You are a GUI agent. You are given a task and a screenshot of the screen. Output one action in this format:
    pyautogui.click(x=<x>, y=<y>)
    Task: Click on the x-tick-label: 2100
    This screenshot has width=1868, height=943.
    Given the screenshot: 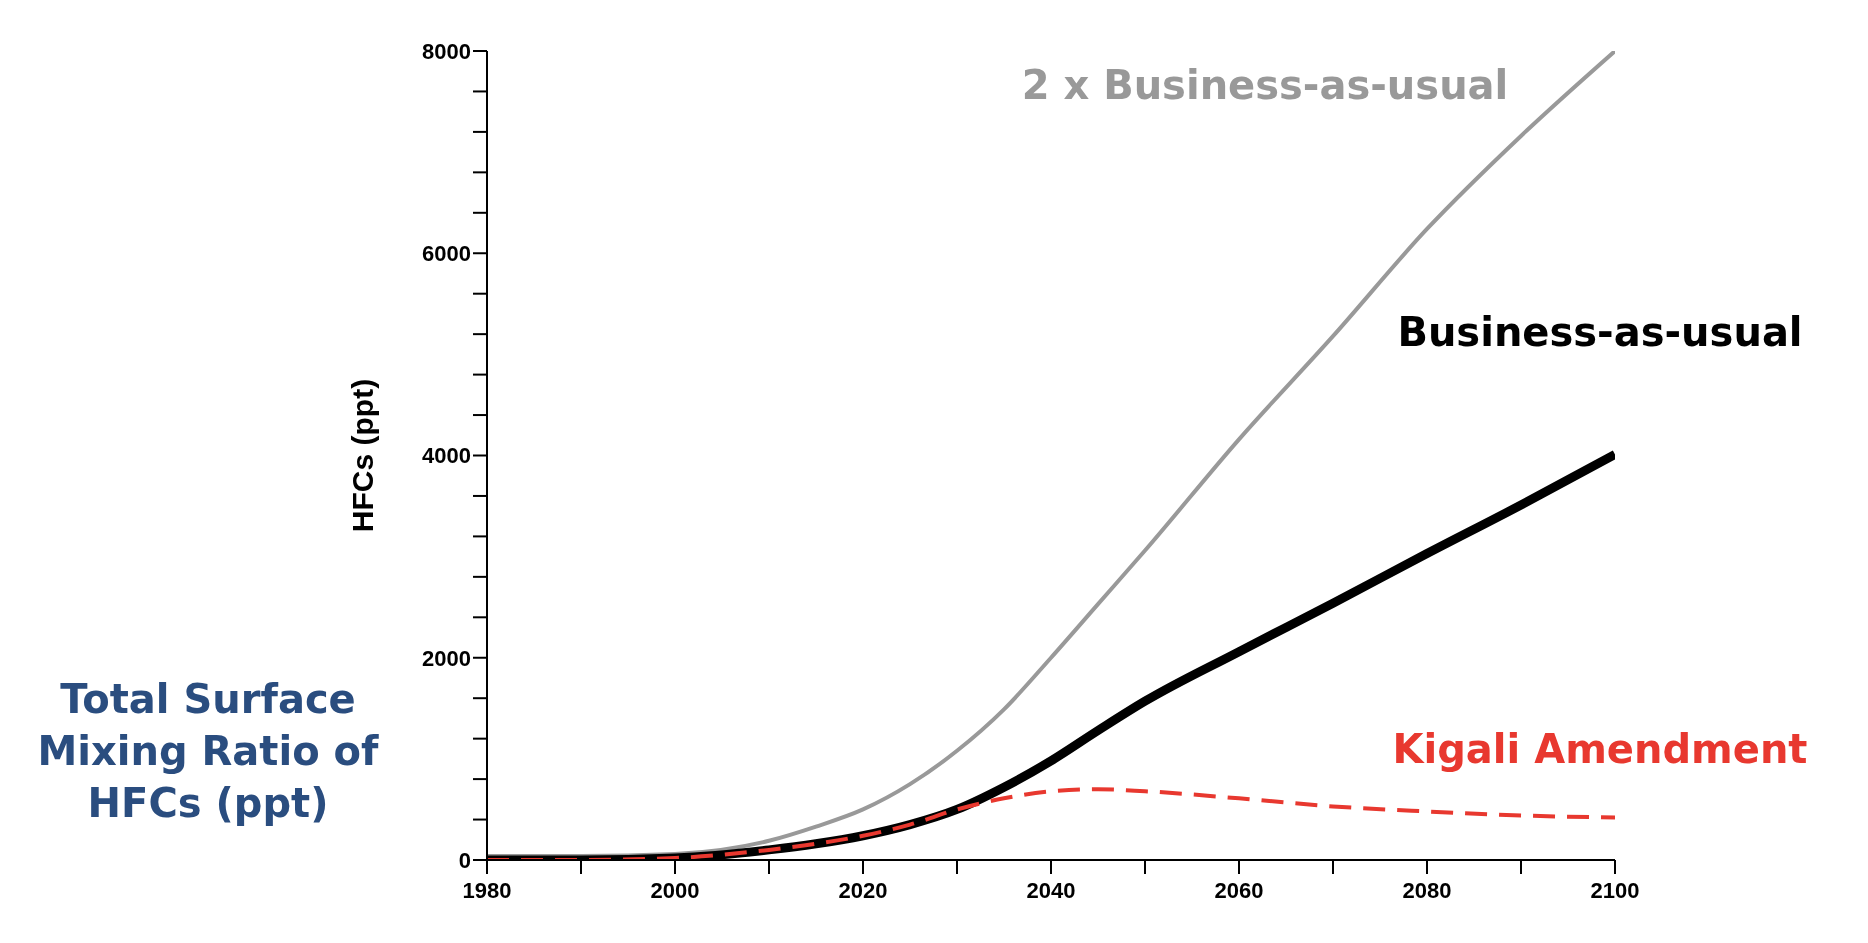 What is the action you would take?
    pyautogui.click(x=1615, y=890)
    